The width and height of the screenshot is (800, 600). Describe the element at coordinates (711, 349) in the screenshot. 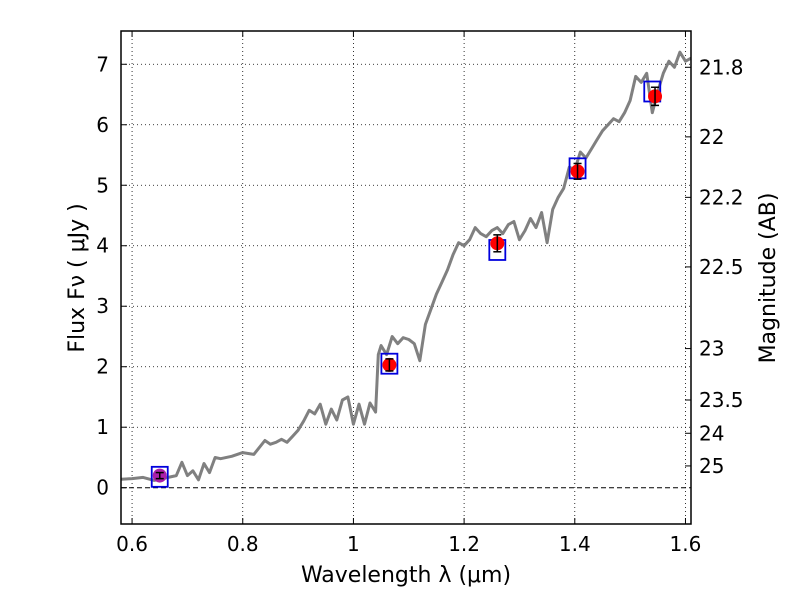

I see `y2-tick-label: 23` at that location.